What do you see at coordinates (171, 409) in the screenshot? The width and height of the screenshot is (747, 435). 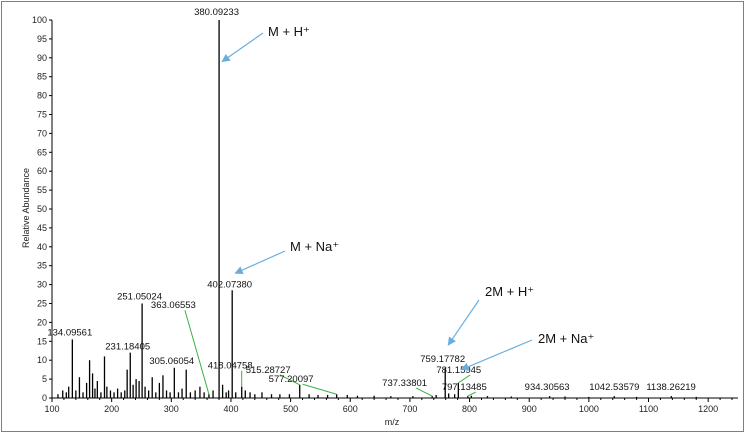 I see `x-tick-label: 300` at bounding box center [171, 409].